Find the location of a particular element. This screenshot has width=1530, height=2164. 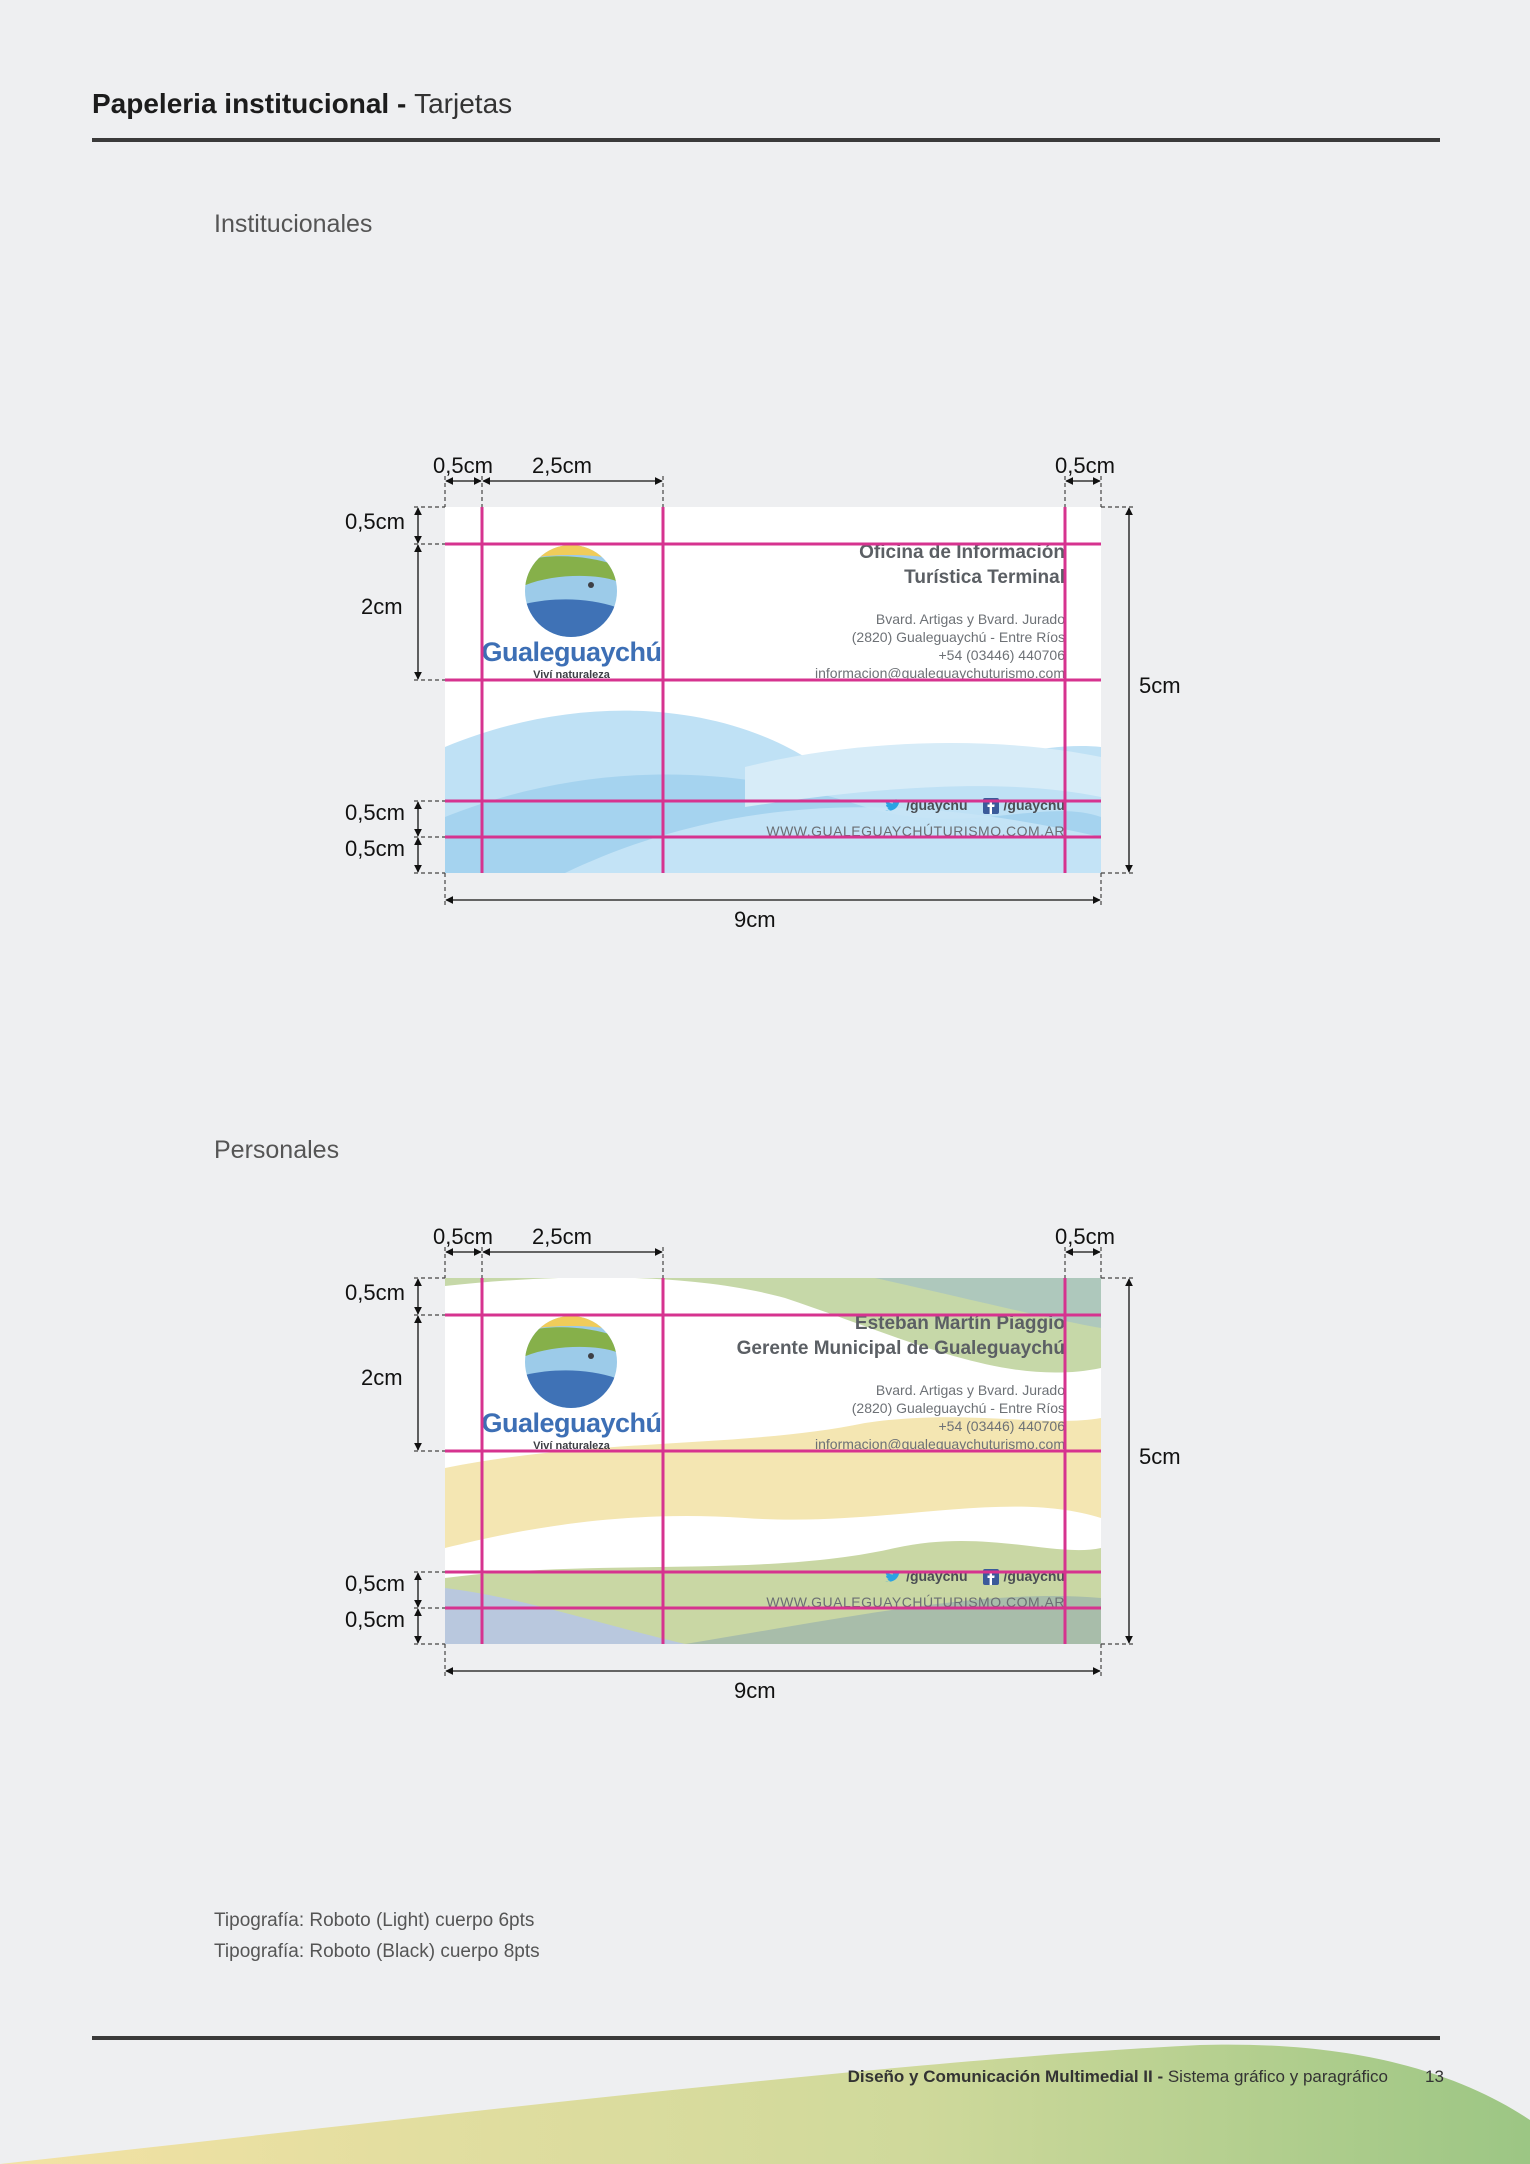

card-title-line-1: Esteban Martín Piaggio is located at coordinates (959, 1323).